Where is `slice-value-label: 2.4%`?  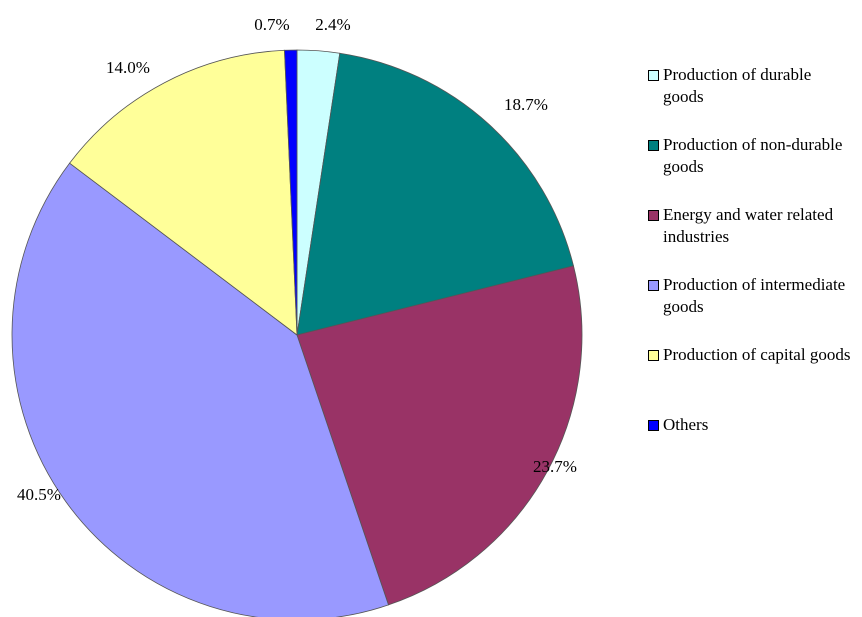 slice-value-label: 2.4% is located at coordinates (332, 24).